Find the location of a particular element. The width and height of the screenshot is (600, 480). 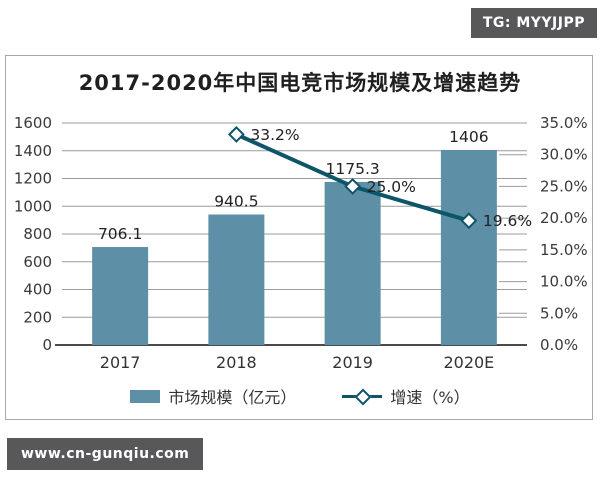

left-axis-tick-label: 1400 is located at coordinates (33, 151).